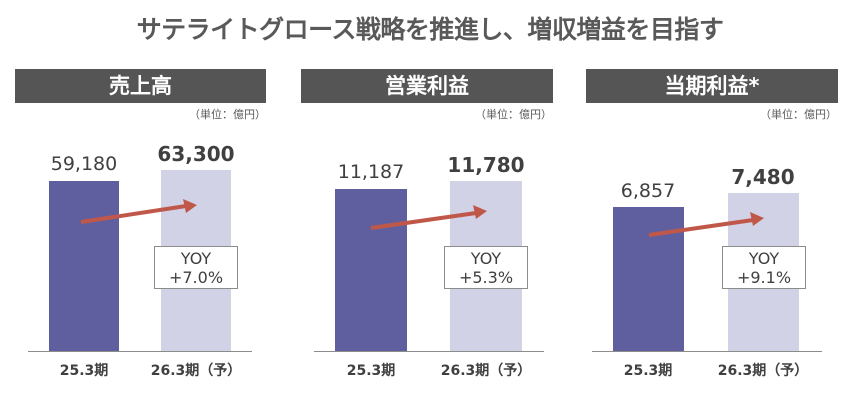  I want to click on yoy-badge: YOY +7.0%, so click(196, 267).